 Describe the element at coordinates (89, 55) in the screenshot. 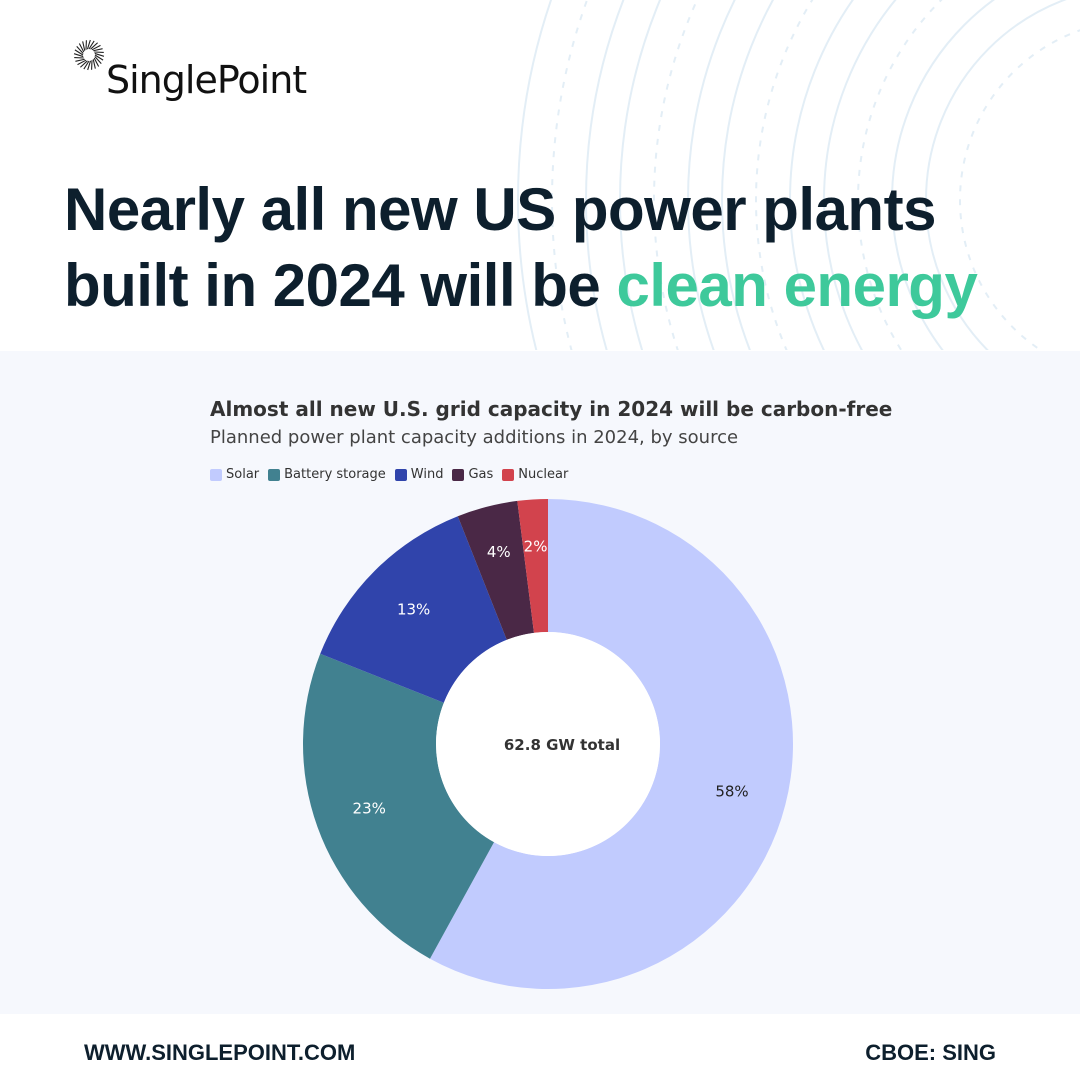

I see `sunburst-icon` at that location.